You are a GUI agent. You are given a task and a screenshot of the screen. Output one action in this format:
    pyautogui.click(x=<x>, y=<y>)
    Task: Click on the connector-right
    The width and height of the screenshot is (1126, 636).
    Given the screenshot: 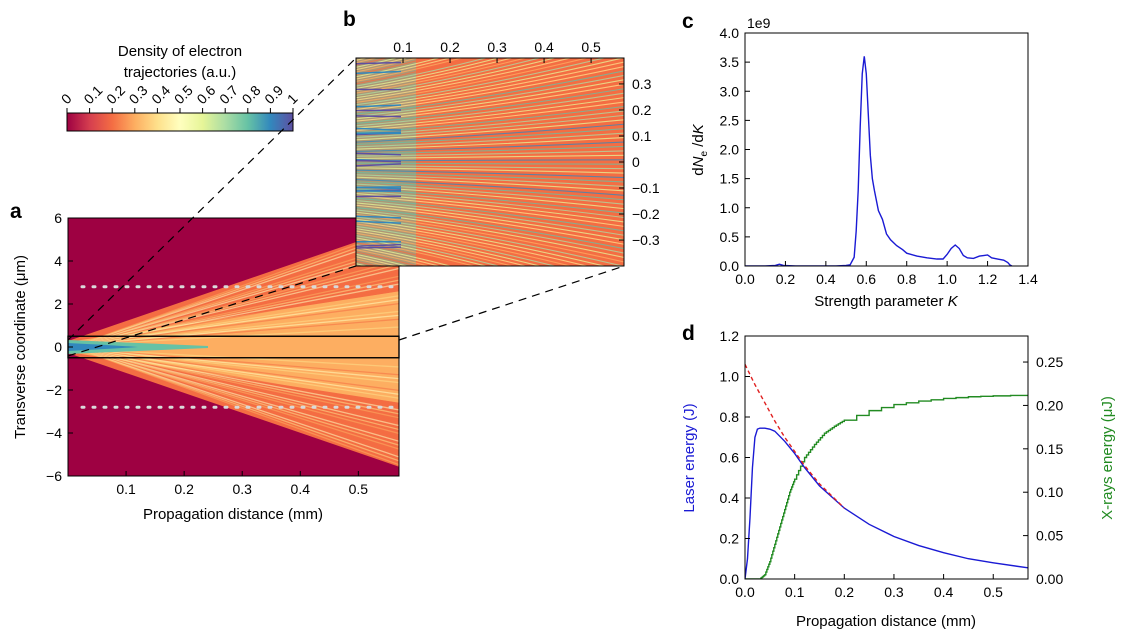 What is the action you would take?
    pyautogui.click(x=492, y=312)
    